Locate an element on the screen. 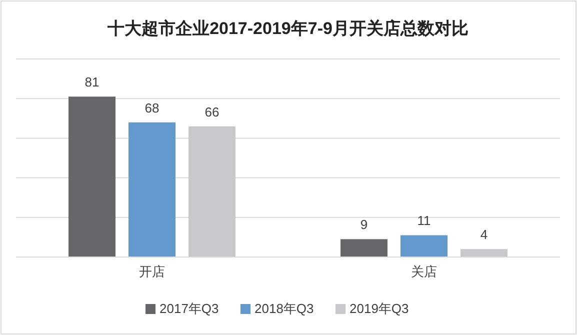 This screenshot has width=577, height=335. chart-title: 十大超市企业2017-2019年7-9月开关店总数对比 is located at coordinates (287, 28).